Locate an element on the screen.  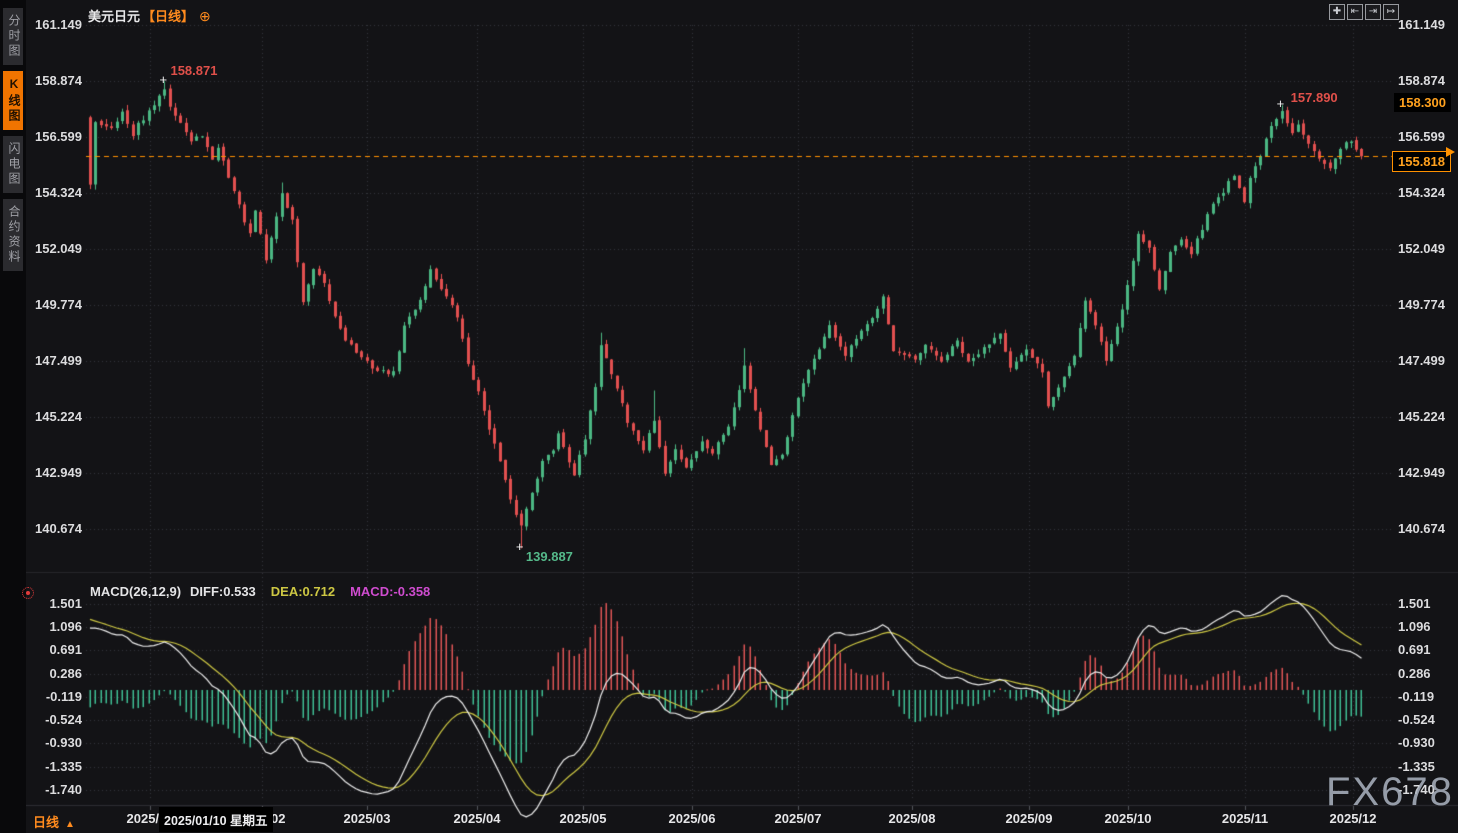
pan-icon: ✚ is located at coordinates (1337, 12).